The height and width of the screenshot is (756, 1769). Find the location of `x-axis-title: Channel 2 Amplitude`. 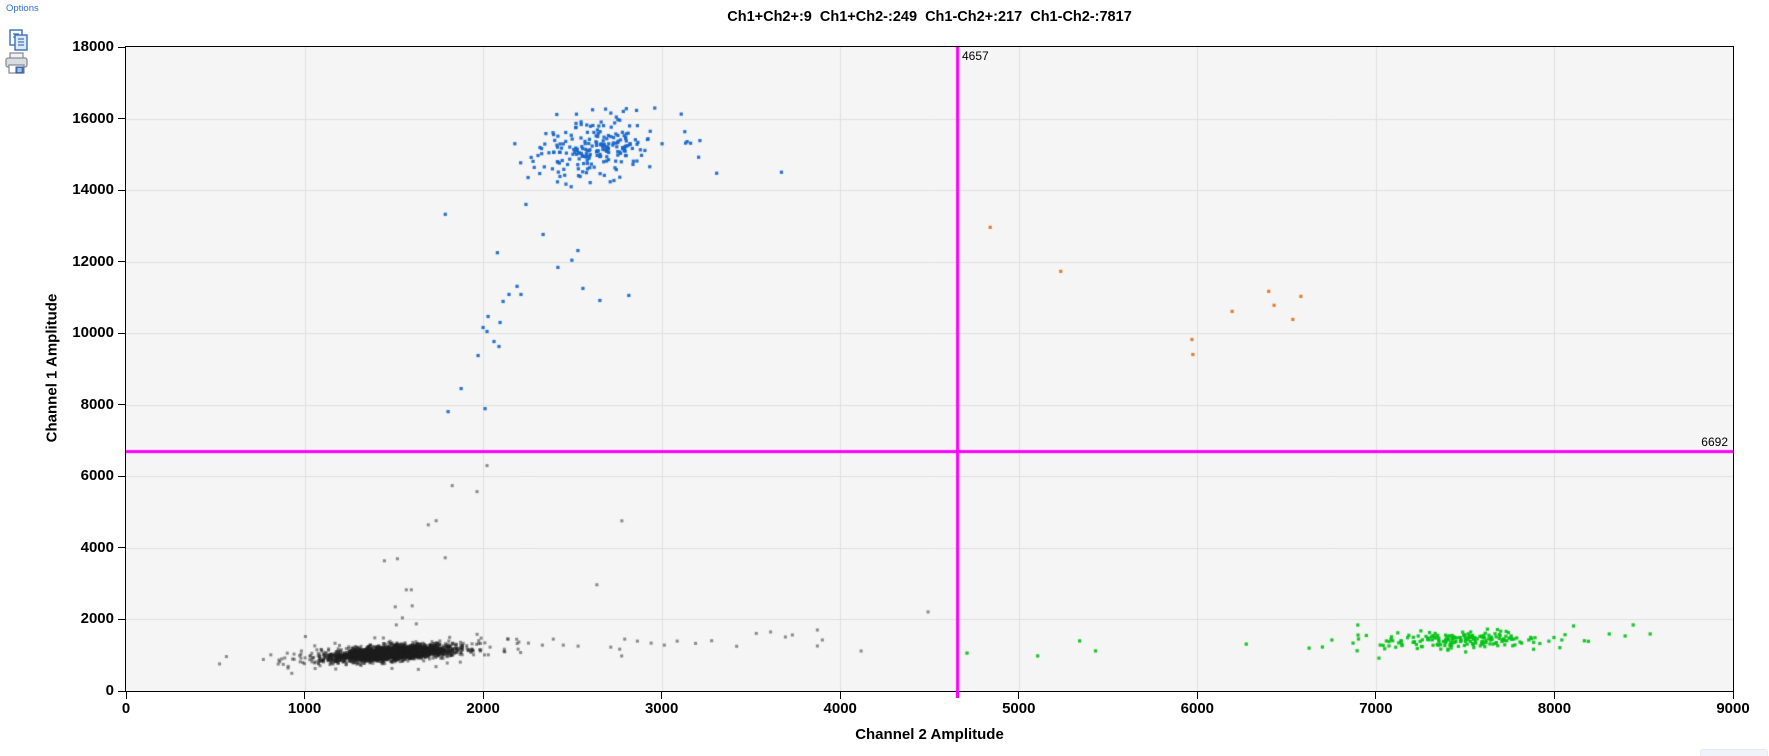

x-axis-title: Channel 2 Amplitude is located at coordinates (929, 734).